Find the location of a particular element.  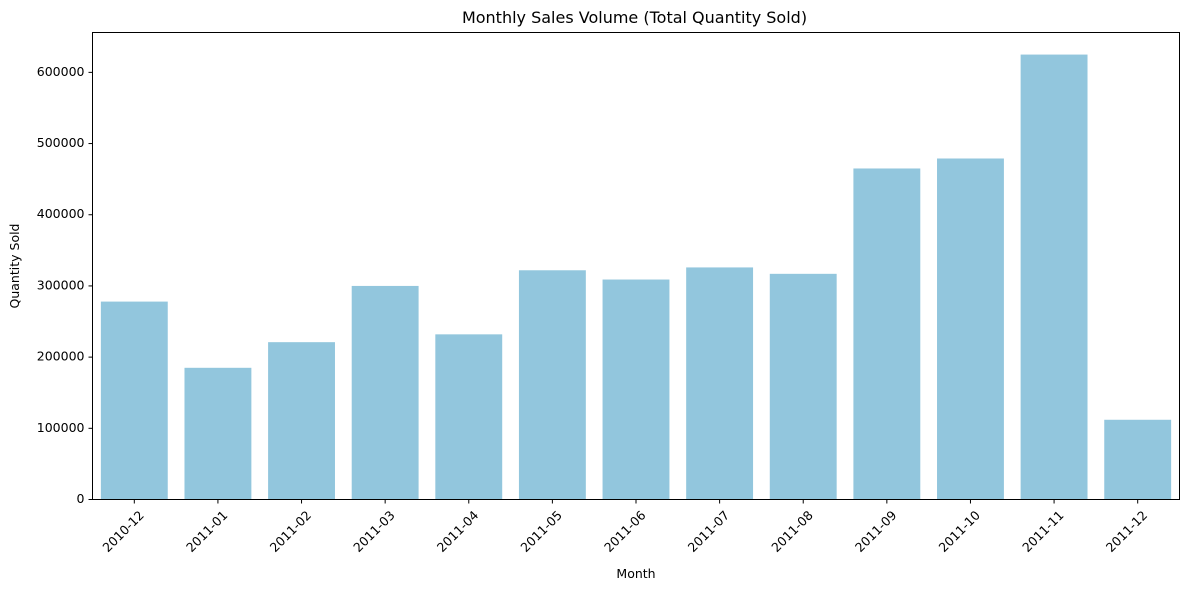

y-axis: 0 100000 200000 300000 400000 500000 600000 is located at coordinates (65, 285).